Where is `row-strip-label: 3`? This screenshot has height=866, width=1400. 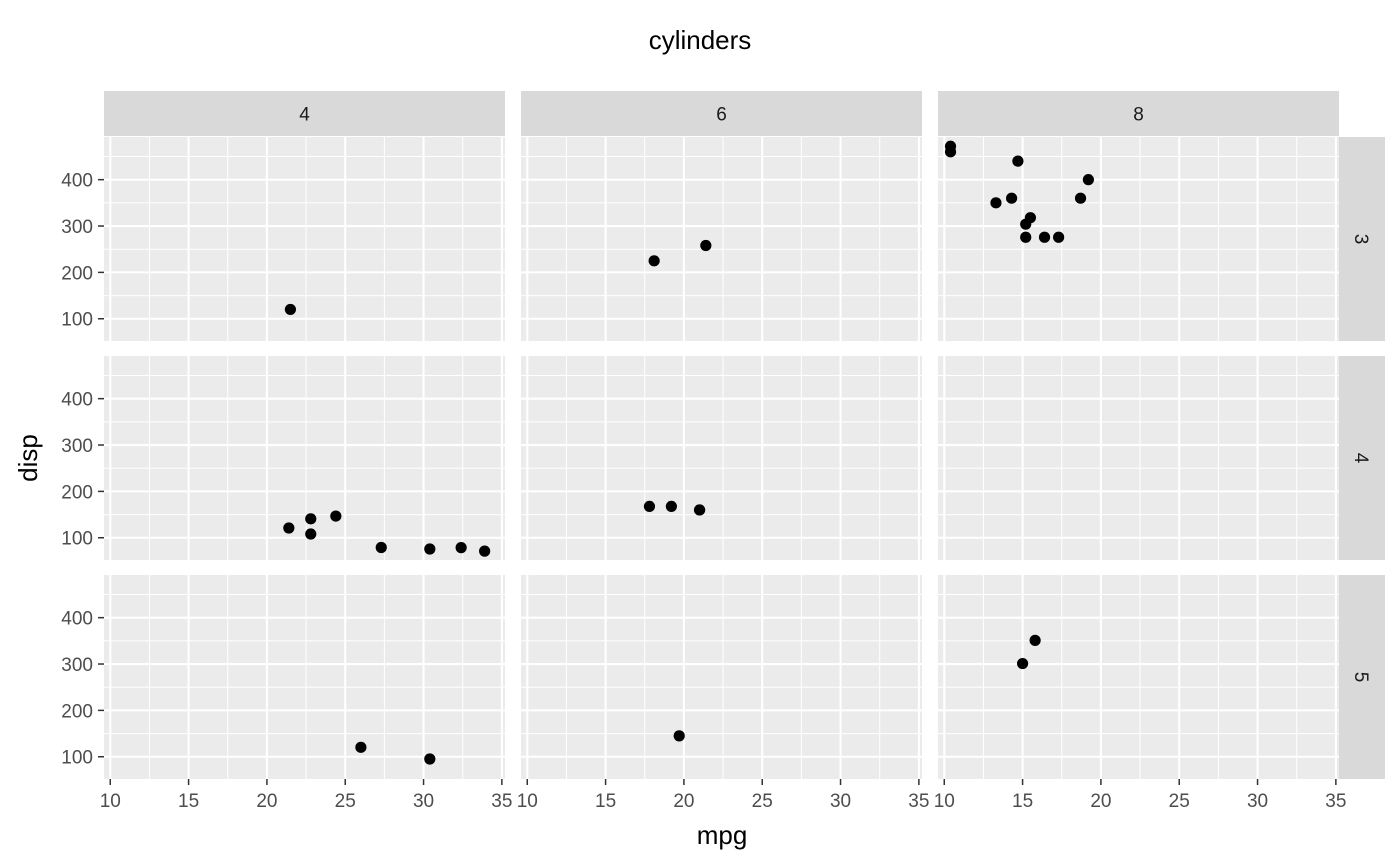 row-strip-label: 3 is located at coordinates (1360, 239).